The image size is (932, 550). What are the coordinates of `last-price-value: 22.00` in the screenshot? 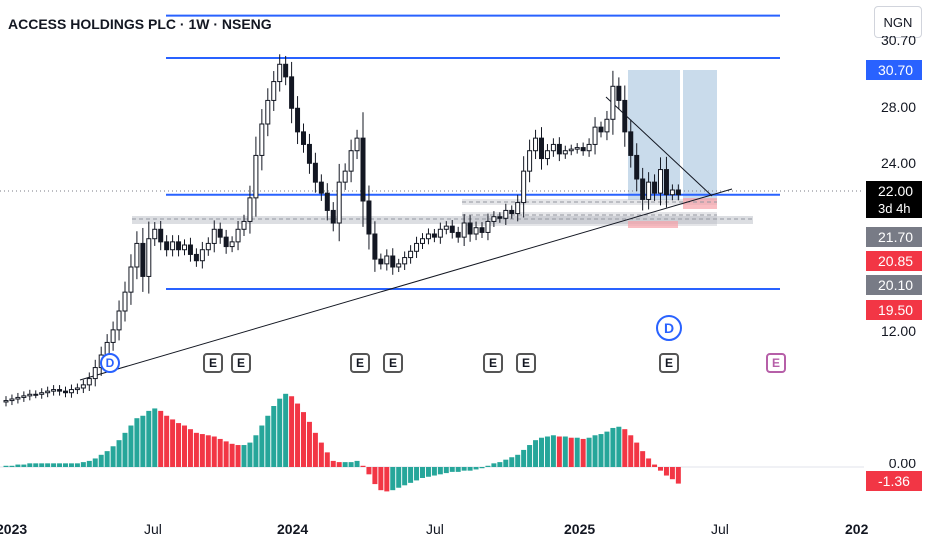 It's located at (896, 191).